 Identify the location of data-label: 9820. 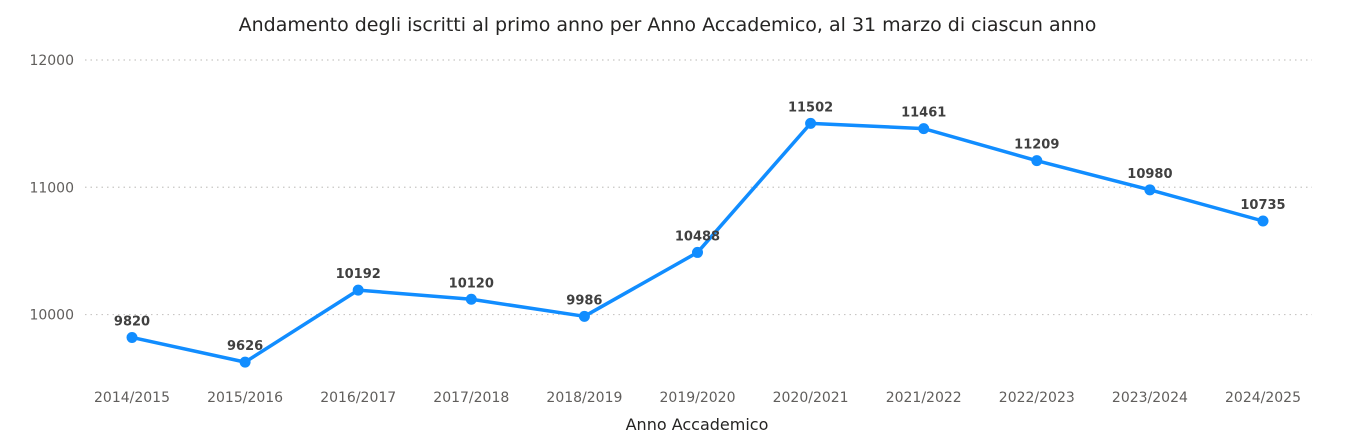
(132, 321).